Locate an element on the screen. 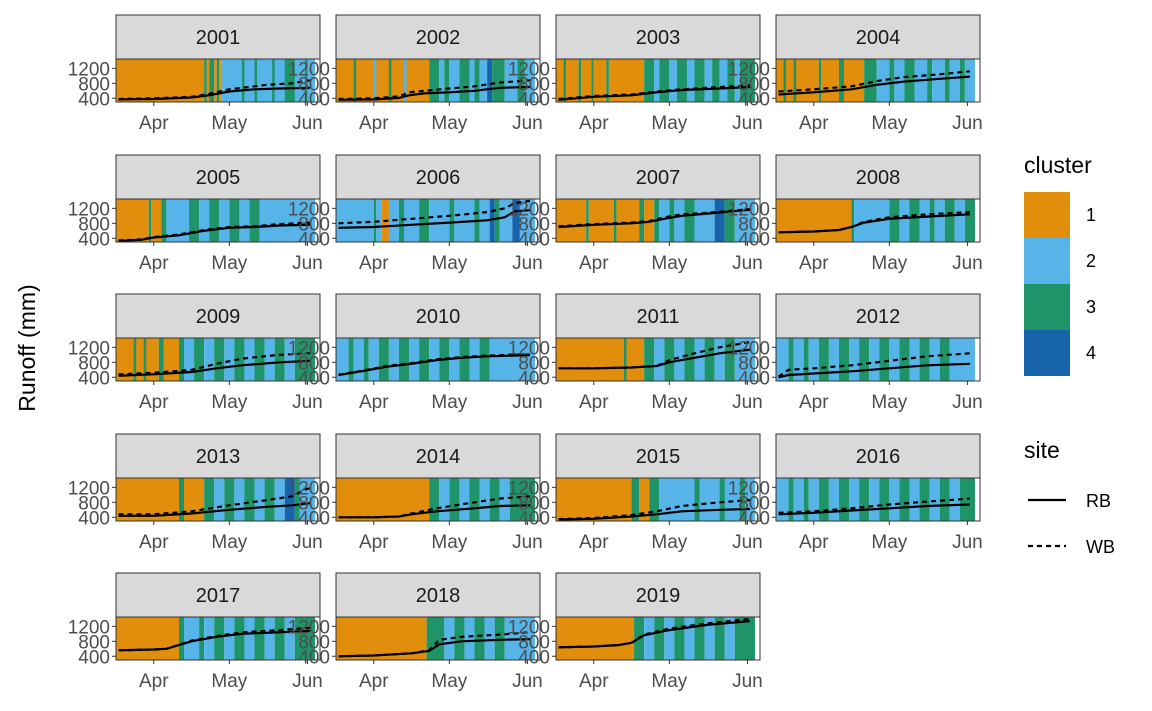 The width and height of the screenshot is (1152, 711). facet-strip-label: 2008 is located at coordinates (878, 178).